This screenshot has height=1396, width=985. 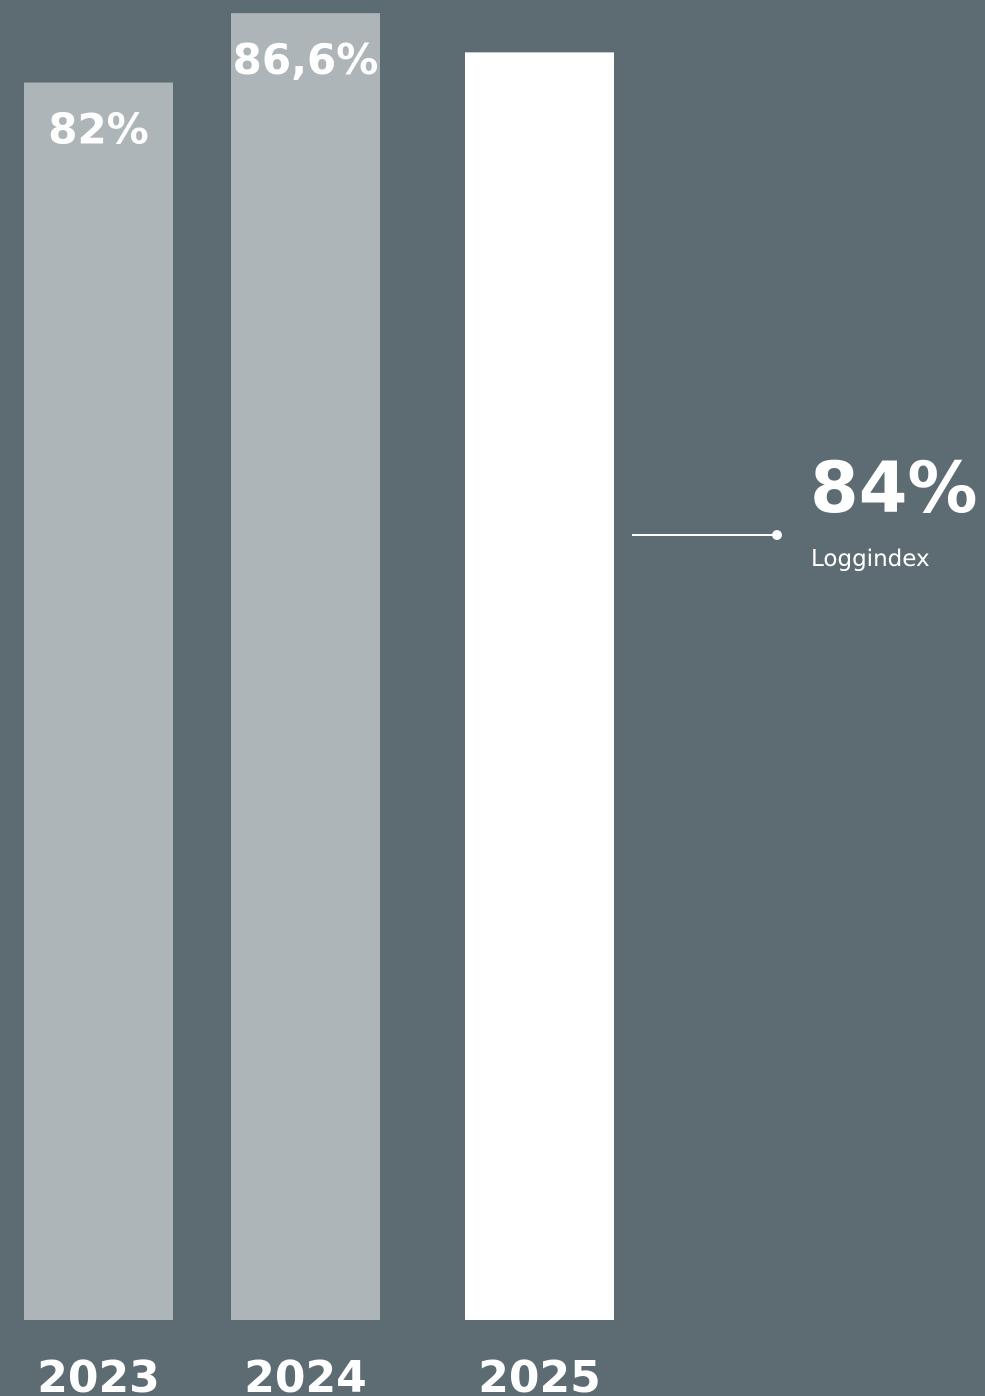 What do you see at coordinates (98, 701) in the screenshot?
I see `bar-2023` at bounding box center [98, 701].